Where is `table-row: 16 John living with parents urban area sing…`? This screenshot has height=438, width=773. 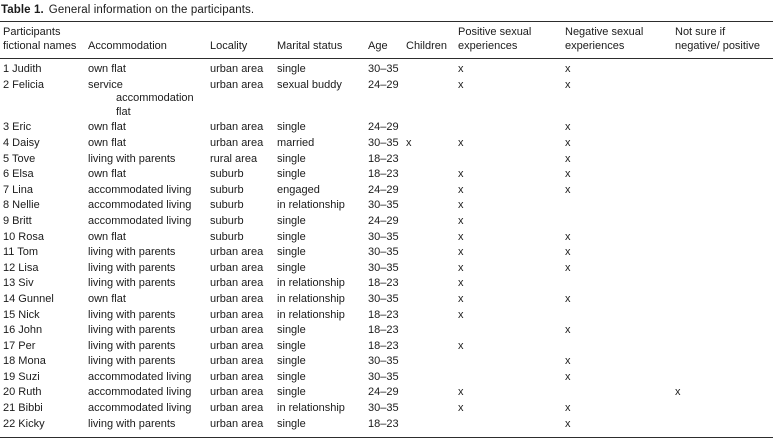
table-row: 16 John living with parents urban area sing… is located at coordinates (386, 331).